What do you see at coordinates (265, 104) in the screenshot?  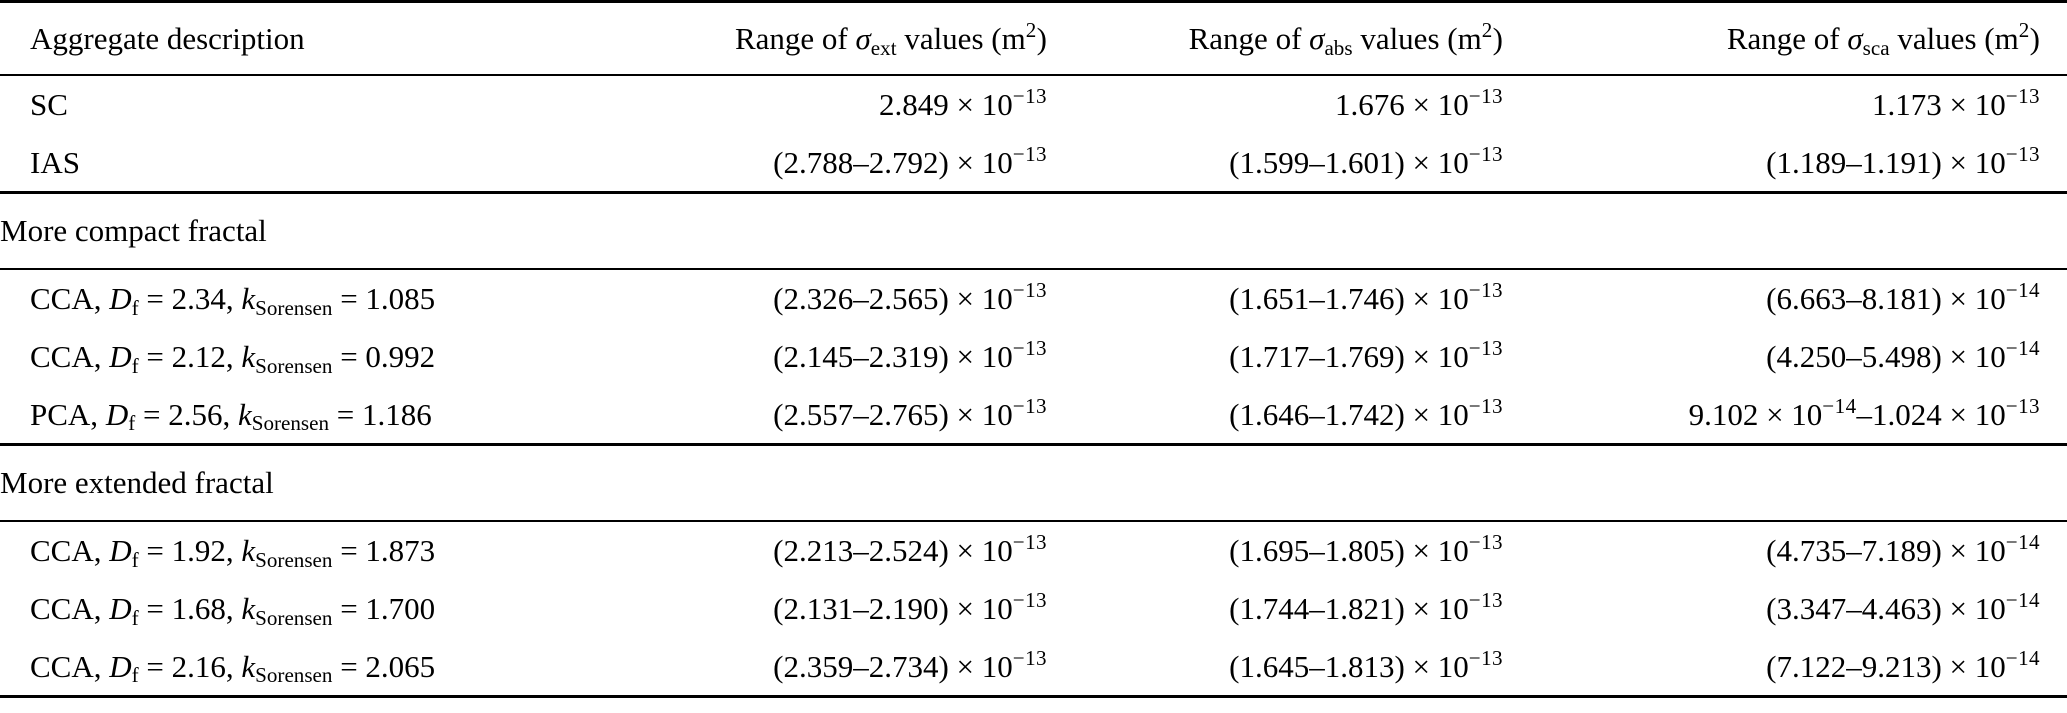 I see `cell-aggregate-description: SC` at bounding box center [265, 104].